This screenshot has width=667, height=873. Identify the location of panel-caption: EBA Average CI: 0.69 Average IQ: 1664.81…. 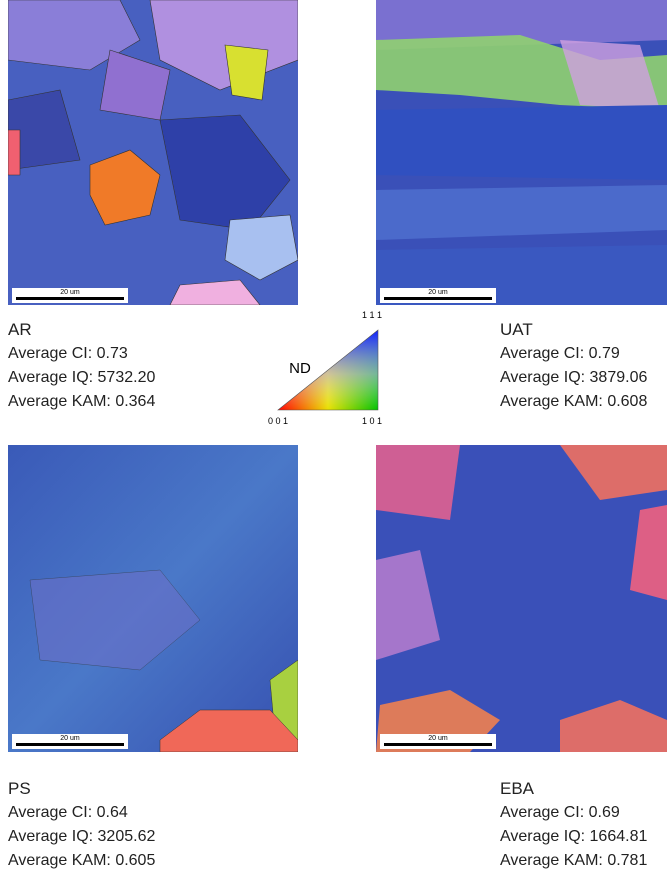
(573, 825).